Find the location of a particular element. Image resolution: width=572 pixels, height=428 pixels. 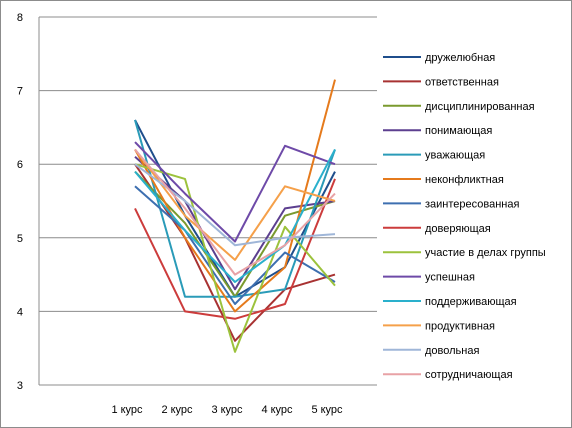

y-tick-label: 4 is located at coordinates (20, 312).